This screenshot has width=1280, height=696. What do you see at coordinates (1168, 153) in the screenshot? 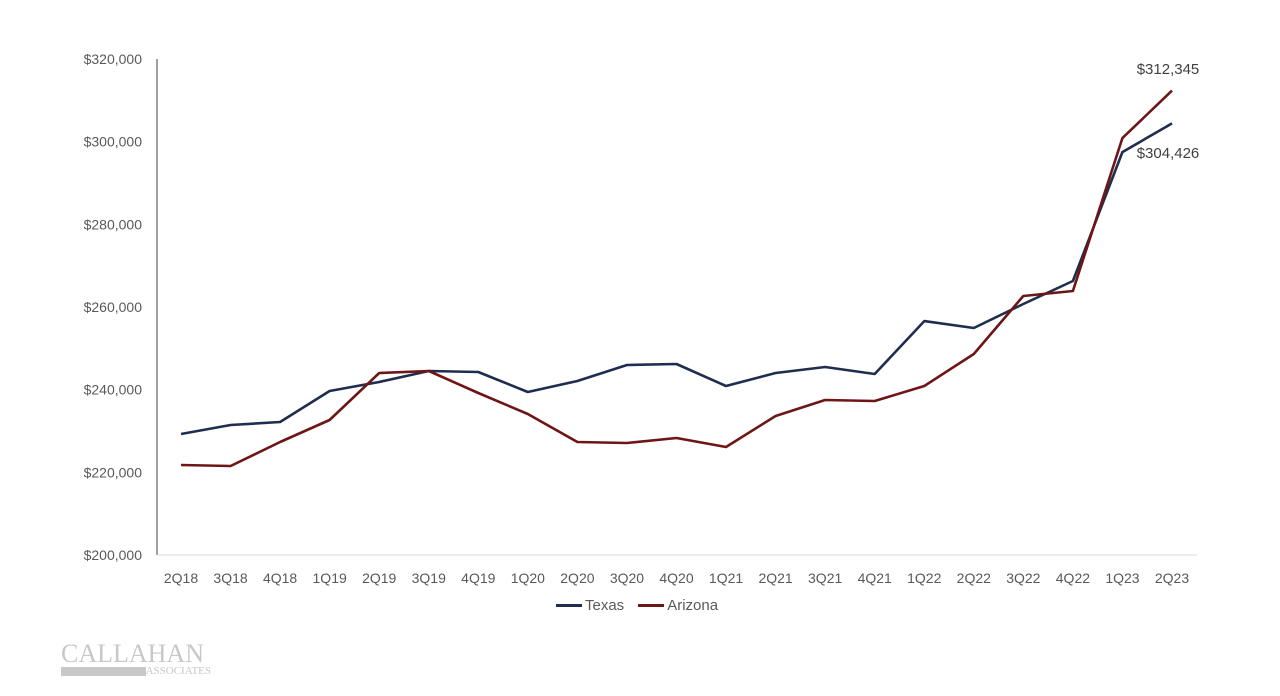
I see `data-label-texas: $304,426` at bounding box center [1168, 153].